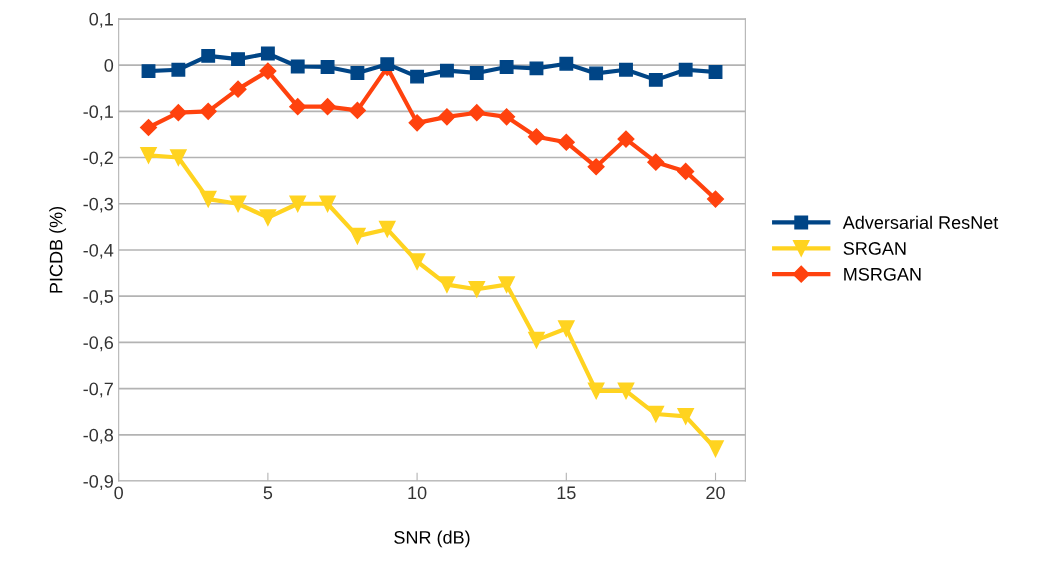  What do you see at coordinates (98, 113) in the screenshot?
I see `y-tick-label: -0,1` at bounding box center [98, 113].